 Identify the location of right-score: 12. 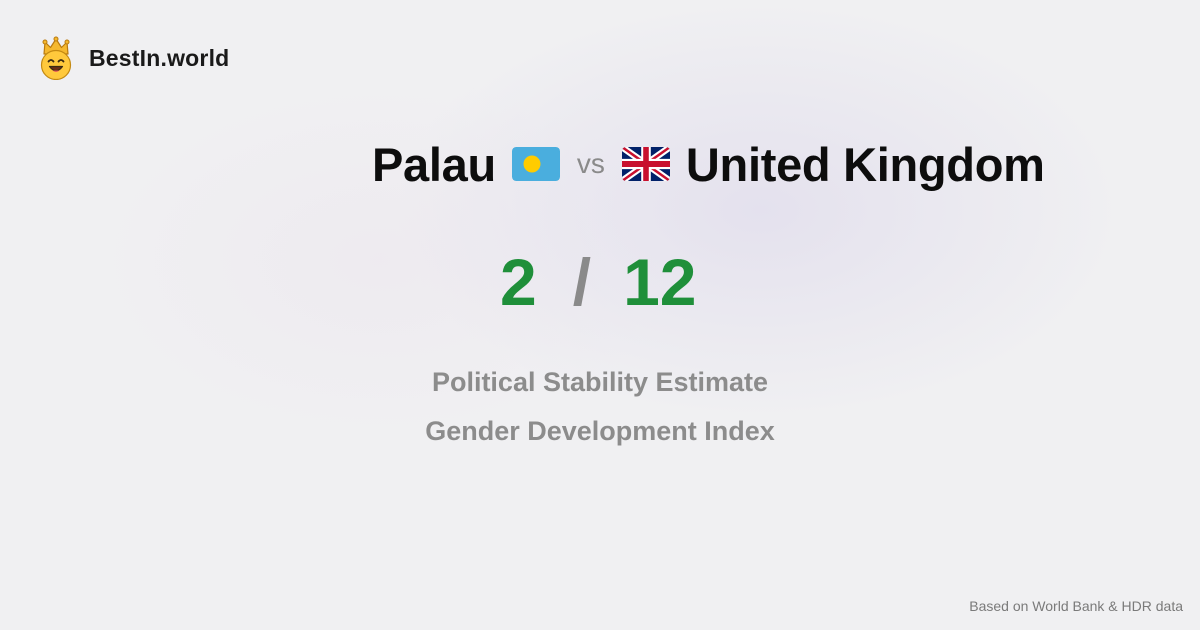
(660, 282).